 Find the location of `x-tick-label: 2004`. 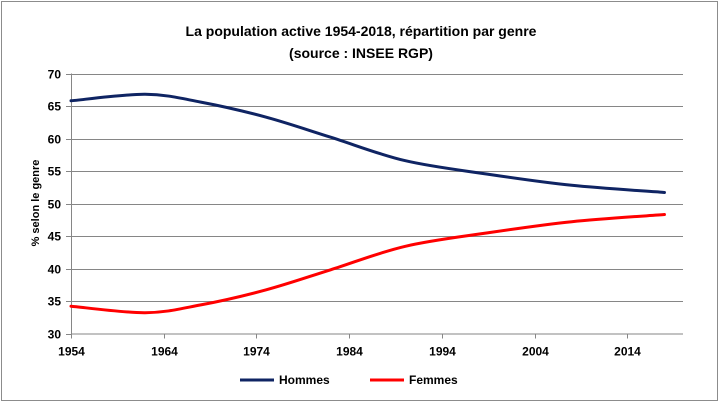

x-tick-label: 2004 is located at coordinates (535, 352).